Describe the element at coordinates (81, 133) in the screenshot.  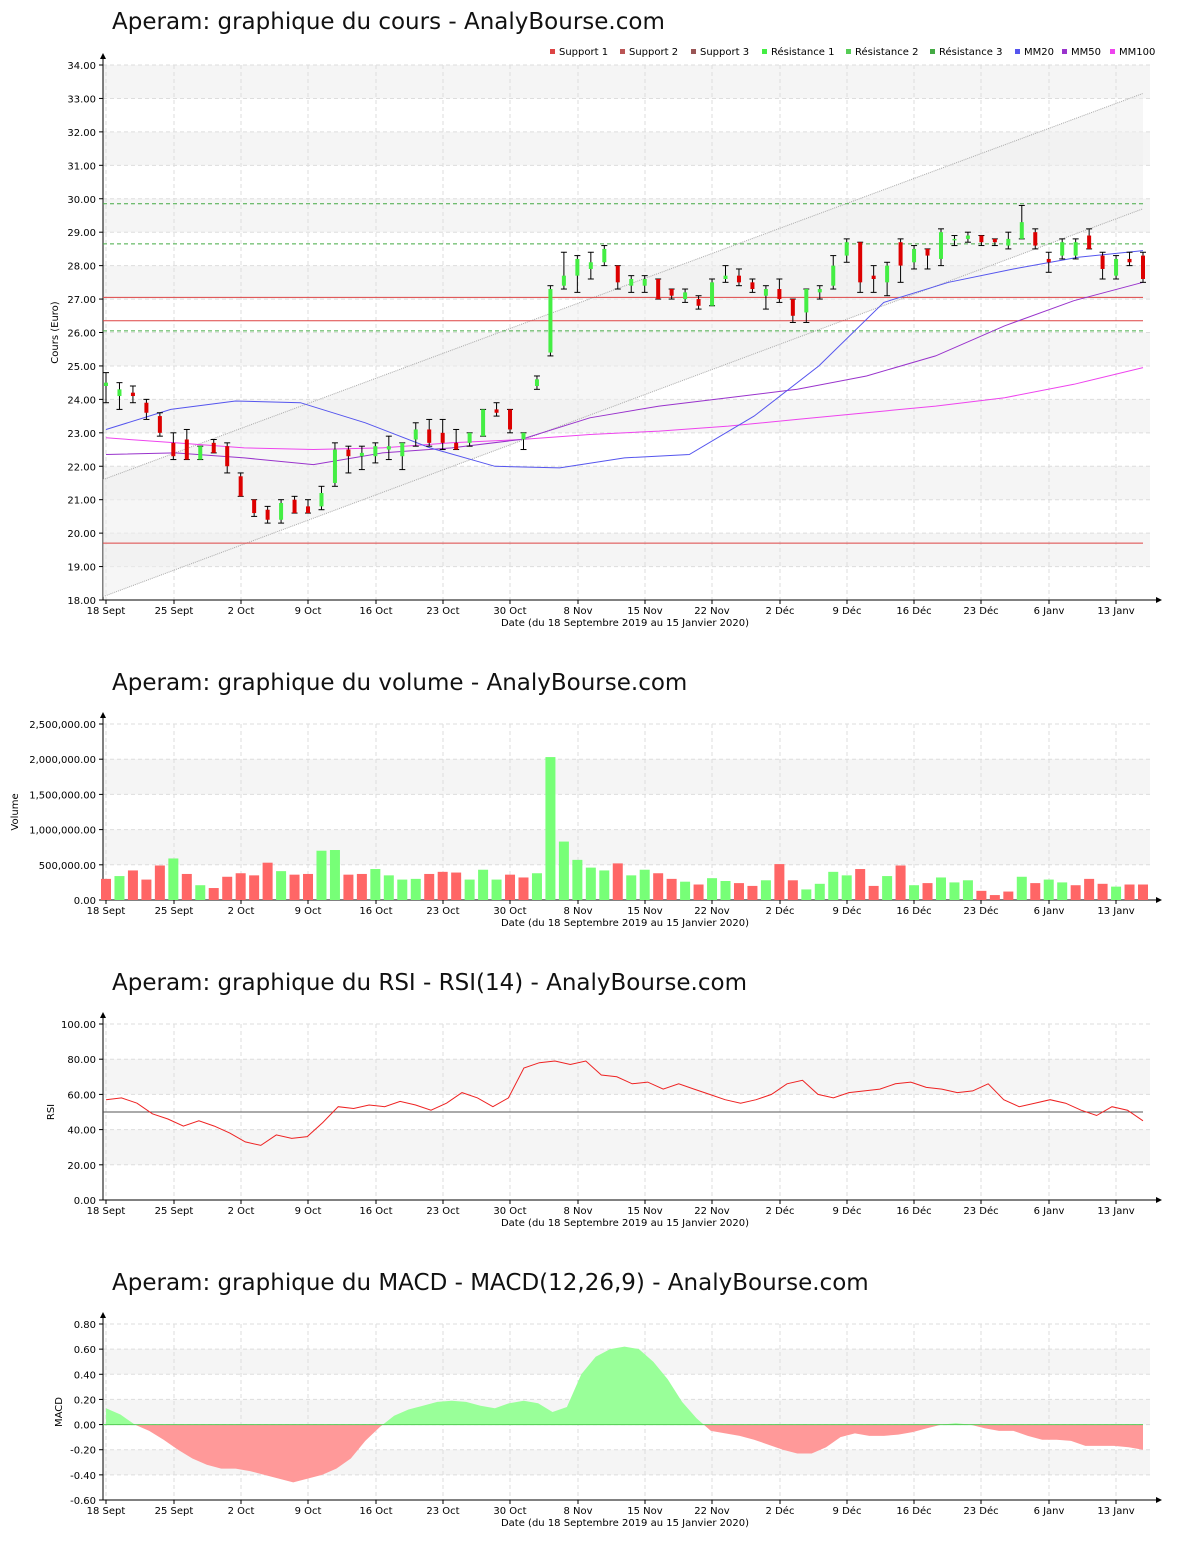
I see `y-tick-label: 32.00` at that location.